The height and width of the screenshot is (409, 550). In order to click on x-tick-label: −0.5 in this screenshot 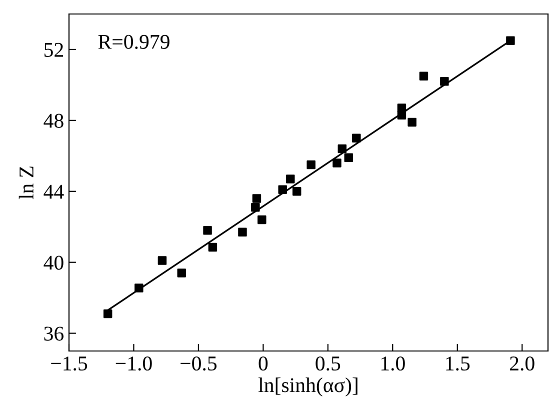, I will do `click(198, 363)`.